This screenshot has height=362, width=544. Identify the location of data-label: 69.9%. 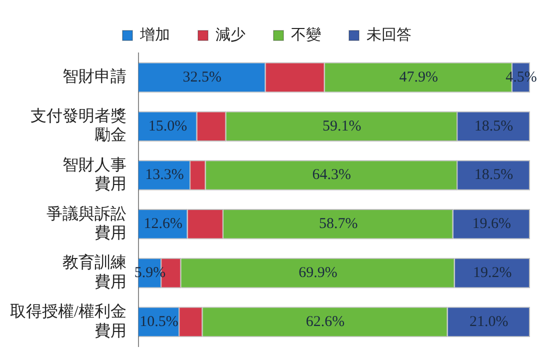
(318, 272).